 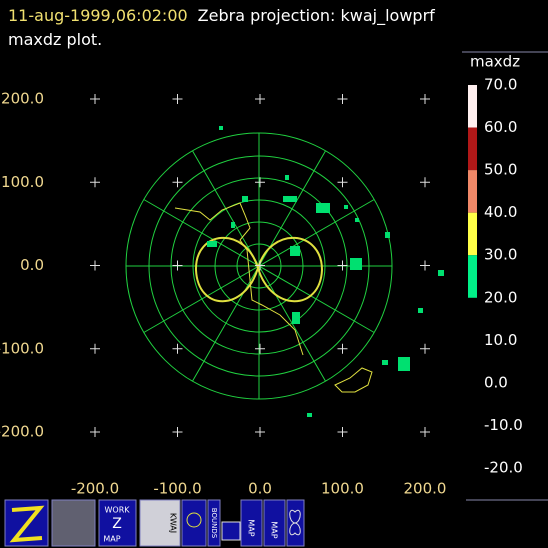 What do you see at coordinates (503, 425) in the screenshot?
I see `colorbar-tick-label: -10.0` at bounding box center [503, 425].